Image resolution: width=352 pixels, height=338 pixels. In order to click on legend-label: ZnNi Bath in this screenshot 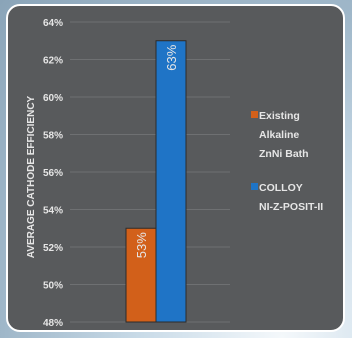, I will do `click(284, 154)`.